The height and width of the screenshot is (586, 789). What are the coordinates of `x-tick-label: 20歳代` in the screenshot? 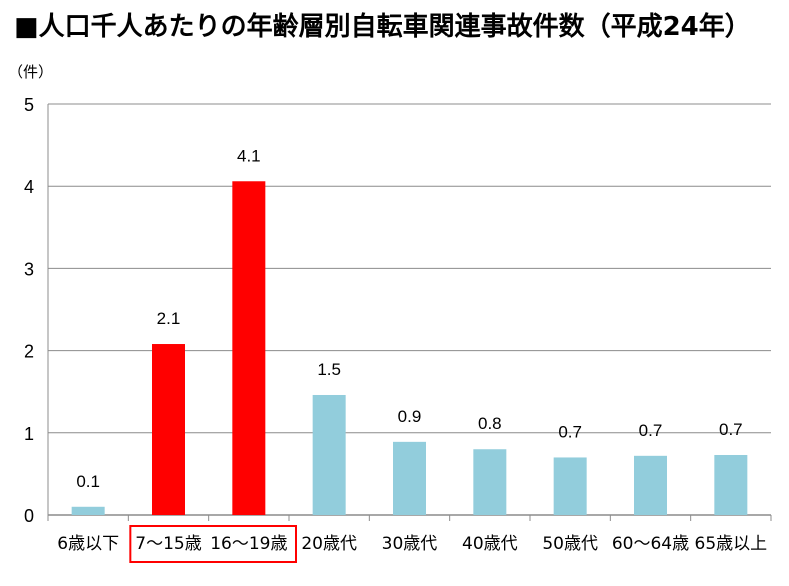 It's located at (329, 544).